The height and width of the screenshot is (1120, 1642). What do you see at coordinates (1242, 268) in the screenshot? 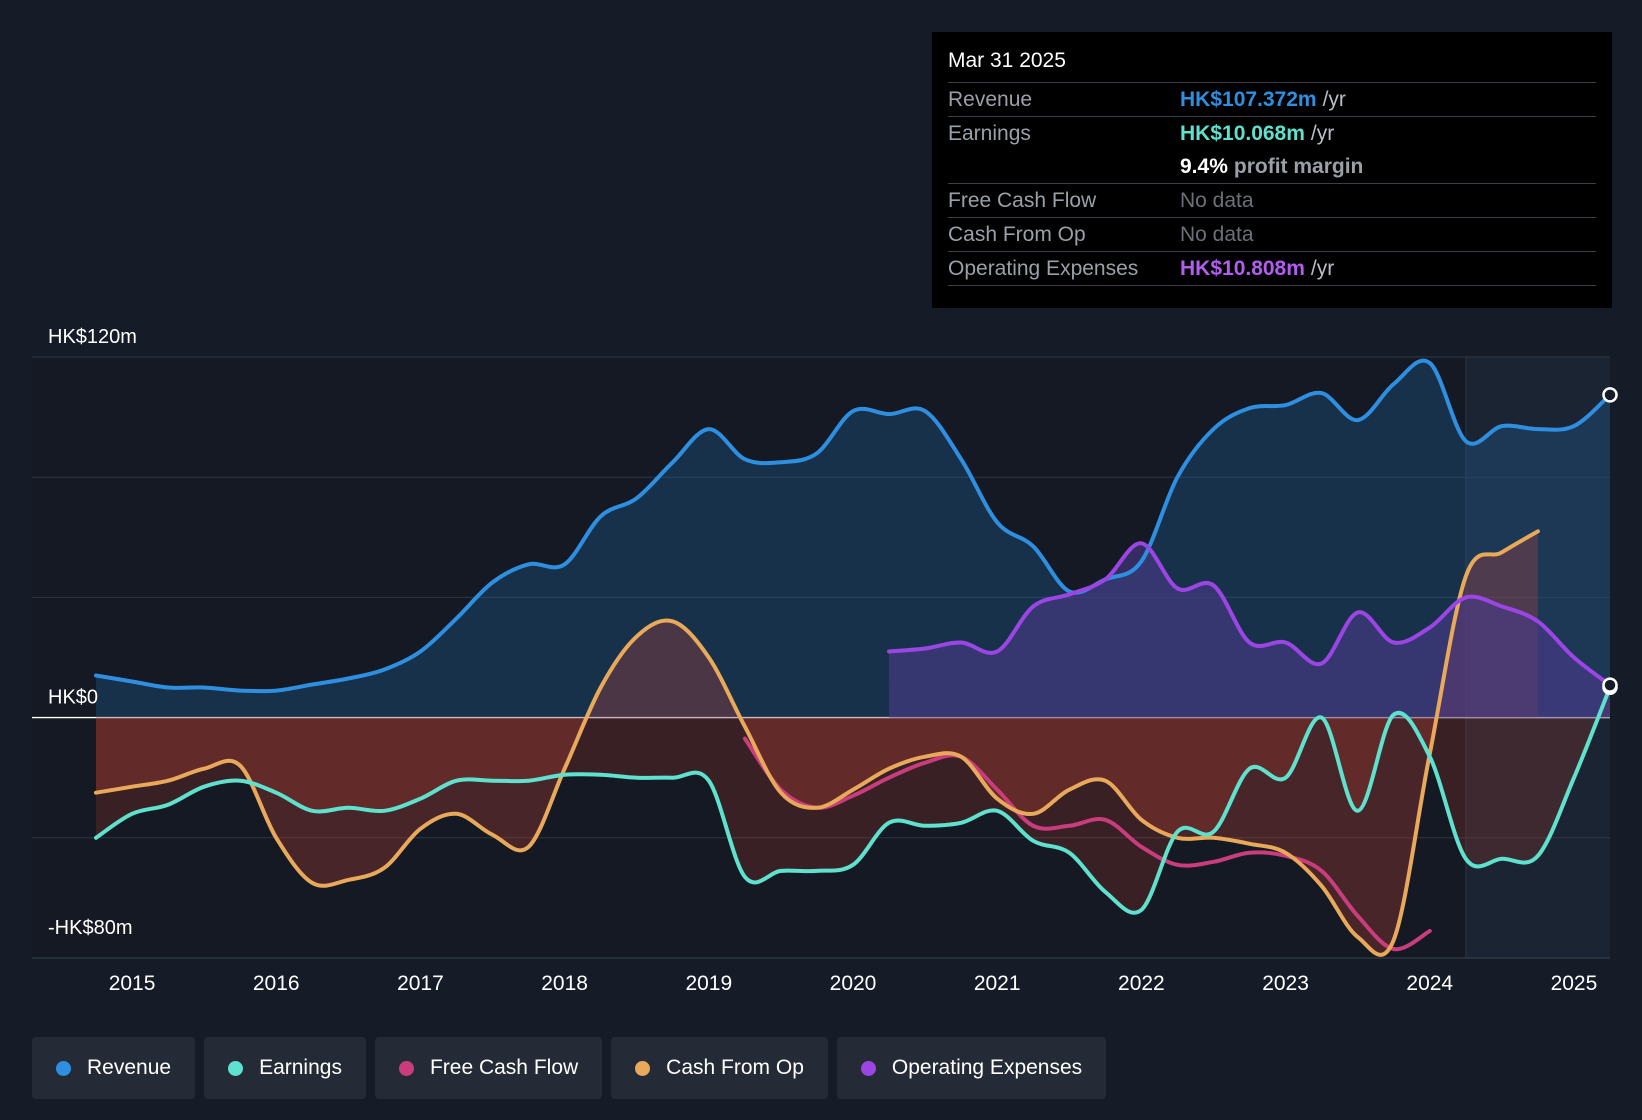
I see `tooltip-value-opex: HK$10.808m` at bounding box center [1242, 268].